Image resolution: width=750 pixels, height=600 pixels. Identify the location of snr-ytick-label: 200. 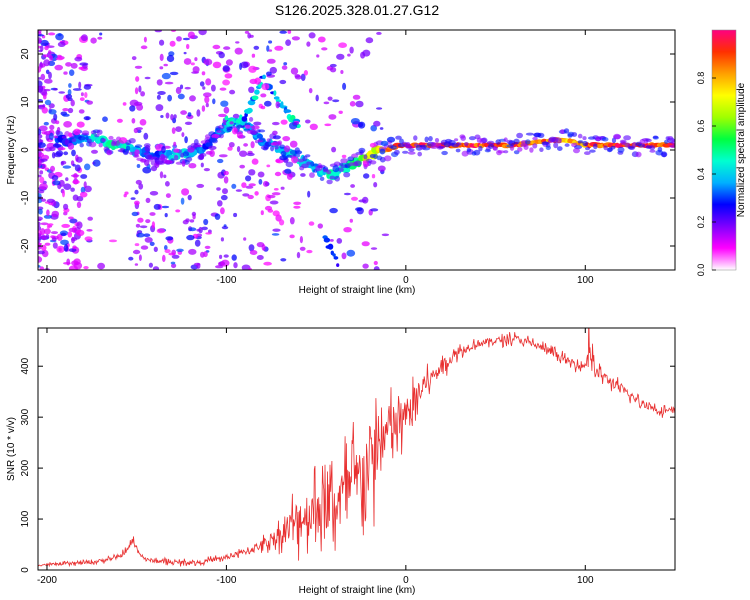
(25, 467).